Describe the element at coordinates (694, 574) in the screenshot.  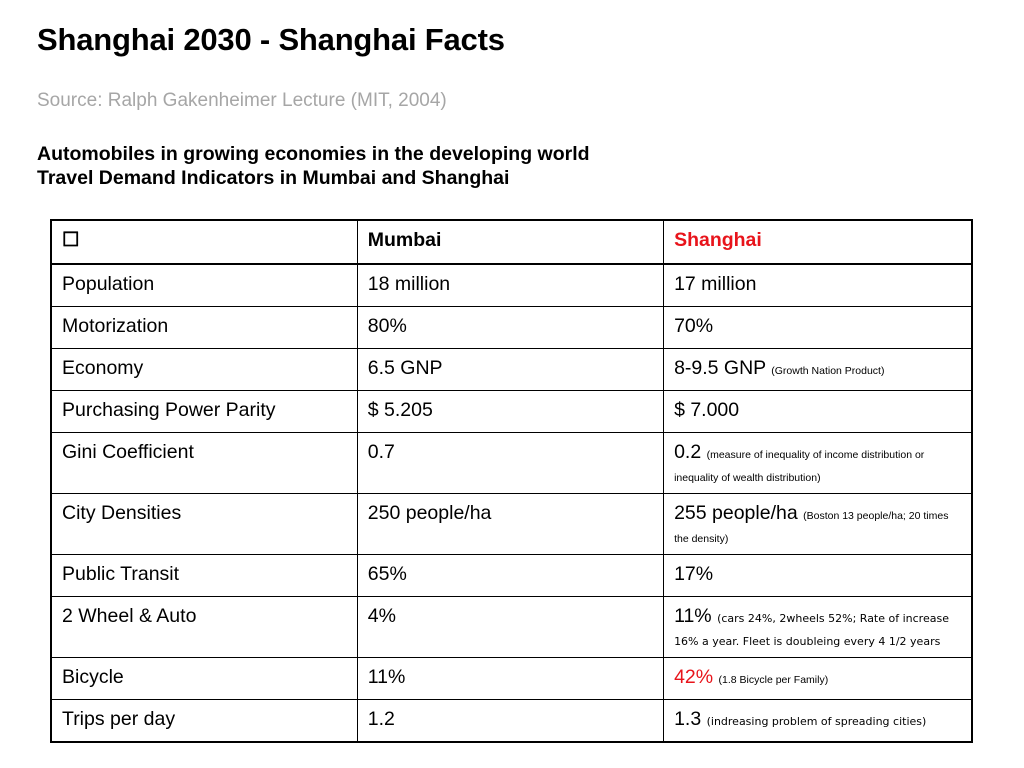
I see `shanghai-main: 17%` at that location.